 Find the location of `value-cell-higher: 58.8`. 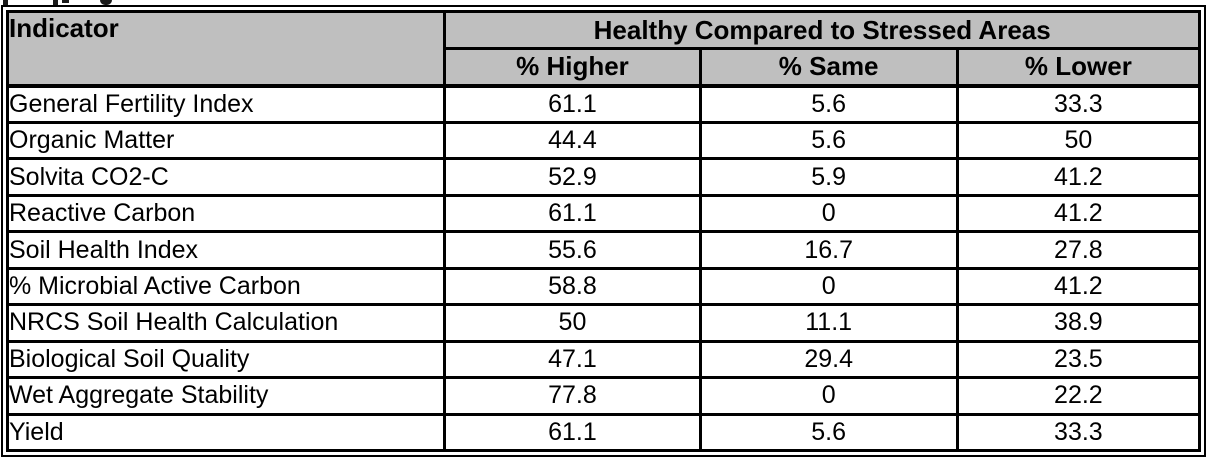

value-cell-higher: 58.8 is located at coordinates (572, 286).